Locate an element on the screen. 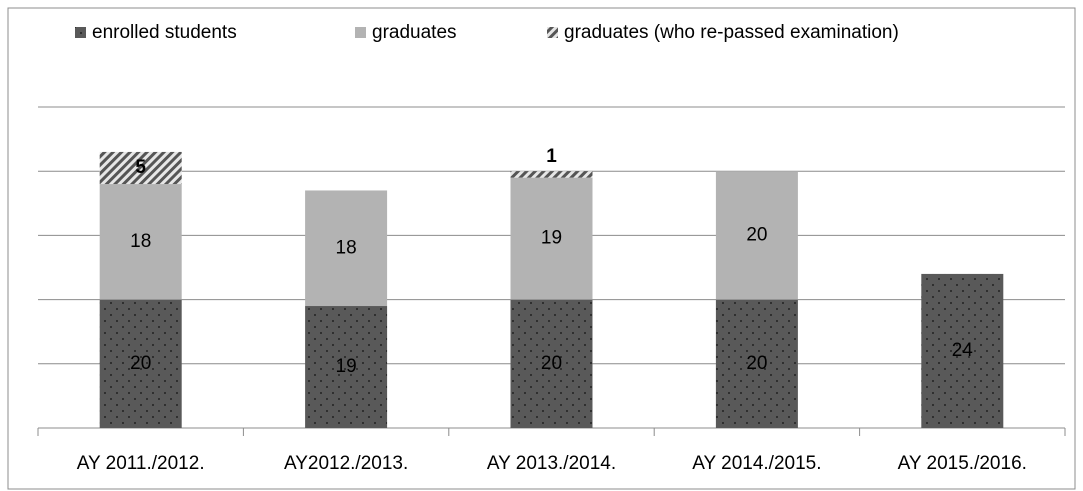  legend-label: graduates is located at coordinates (414, 32).